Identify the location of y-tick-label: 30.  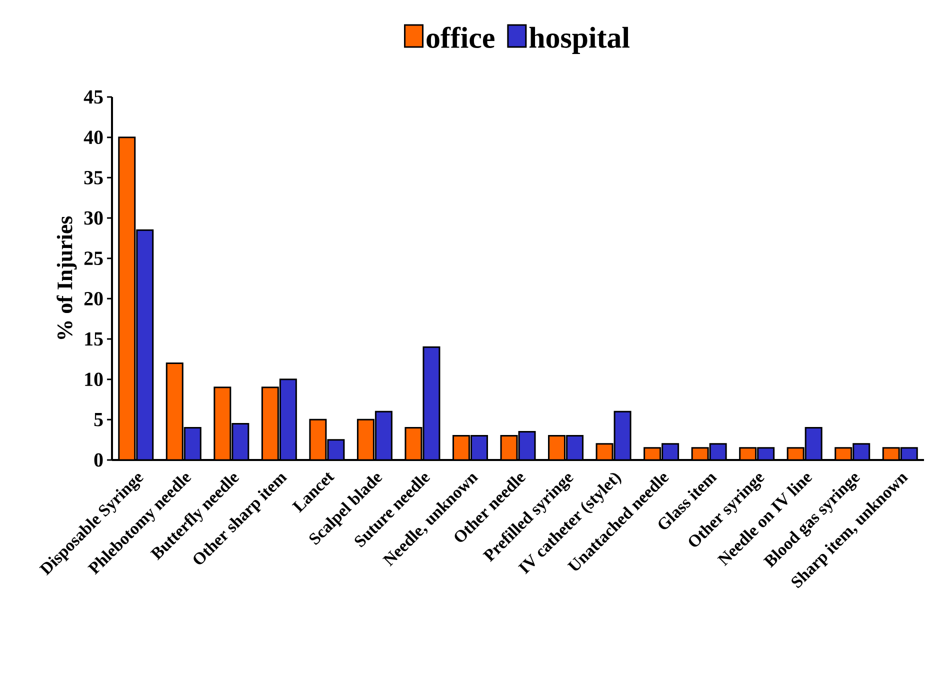
(93, 218).